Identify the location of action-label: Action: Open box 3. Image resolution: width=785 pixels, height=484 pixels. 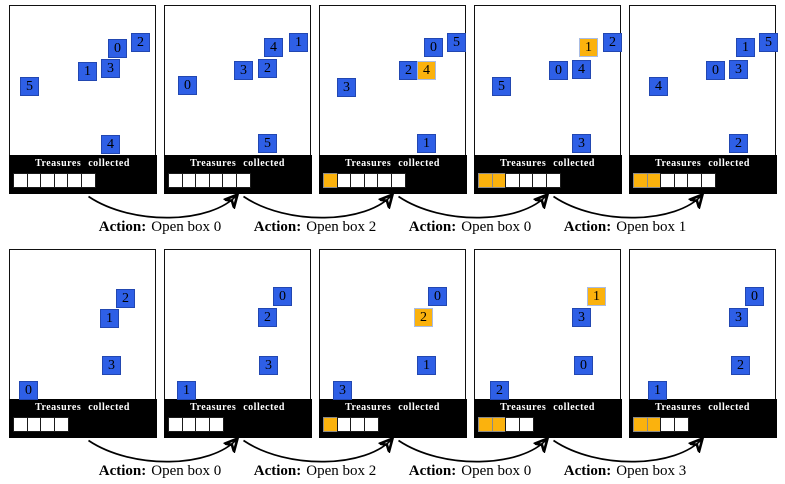
(625, 471).